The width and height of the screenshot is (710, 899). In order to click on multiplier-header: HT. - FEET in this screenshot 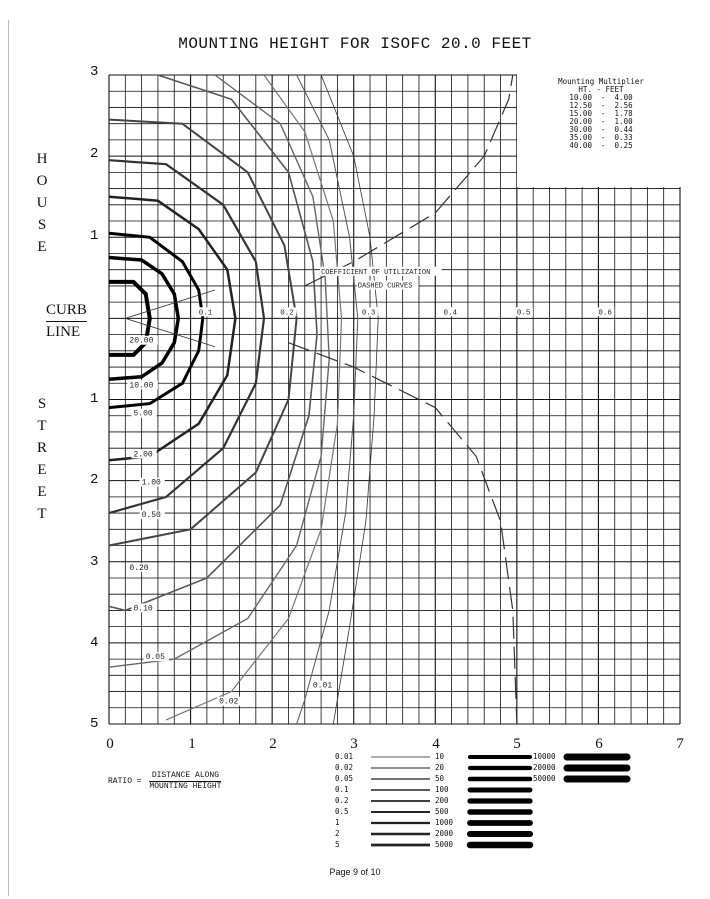, I will do `click(601, 89)`.